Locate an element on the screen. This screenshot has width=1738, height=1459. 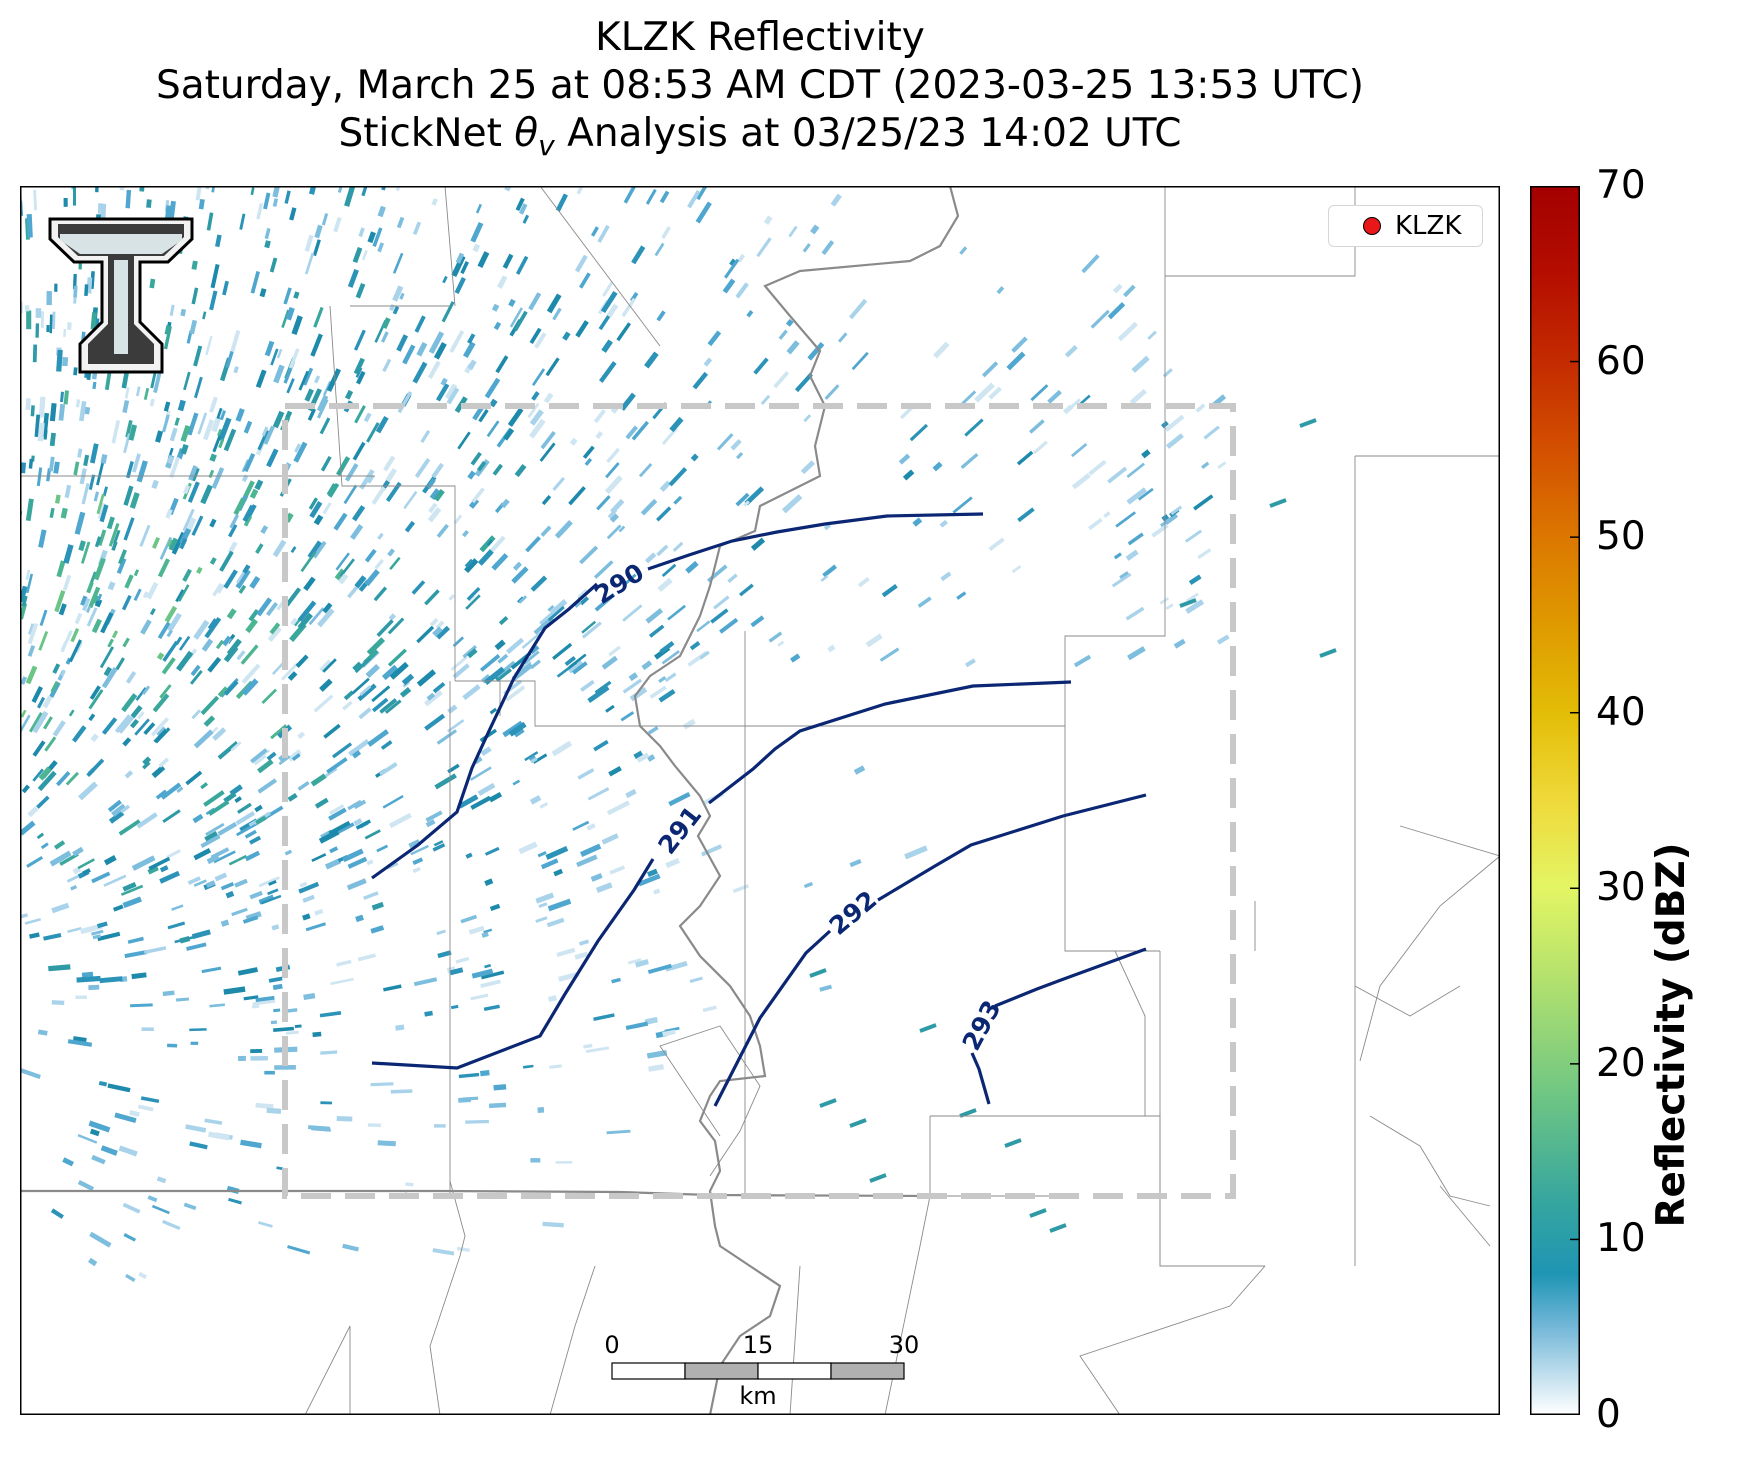
colorbar-tick-60: 60 is located at coordinates (1621, 361).